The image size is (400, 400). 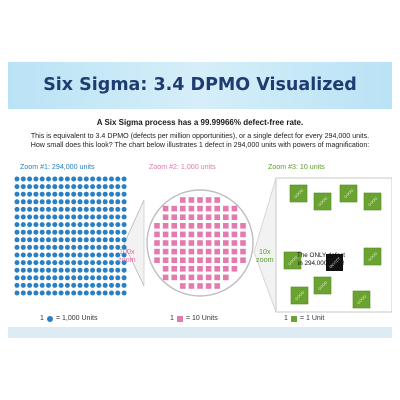 I want to click on footer-bar, so click(x=200, y=332).